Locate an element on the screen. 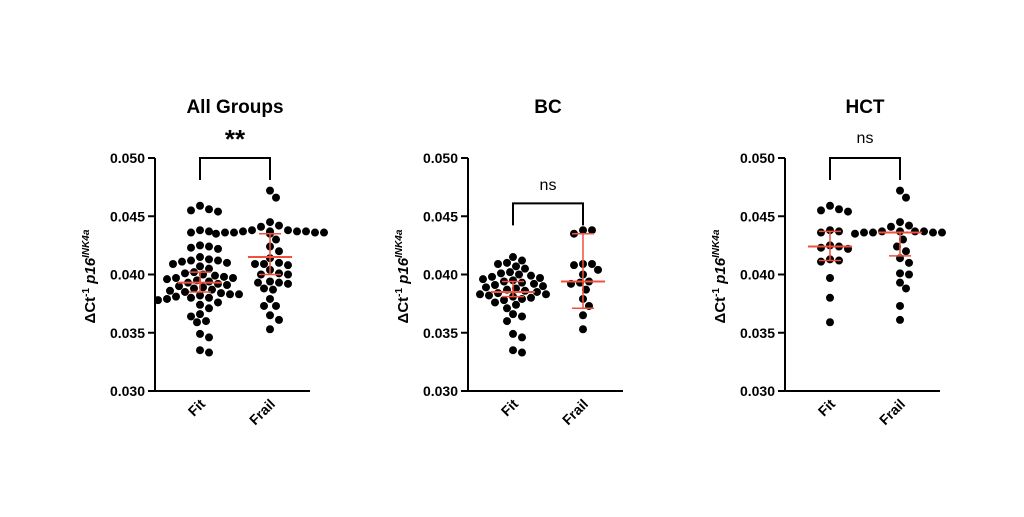 This screenshot has height=517, width=1024. significance-label: ** is located at coordinates (235, 139).